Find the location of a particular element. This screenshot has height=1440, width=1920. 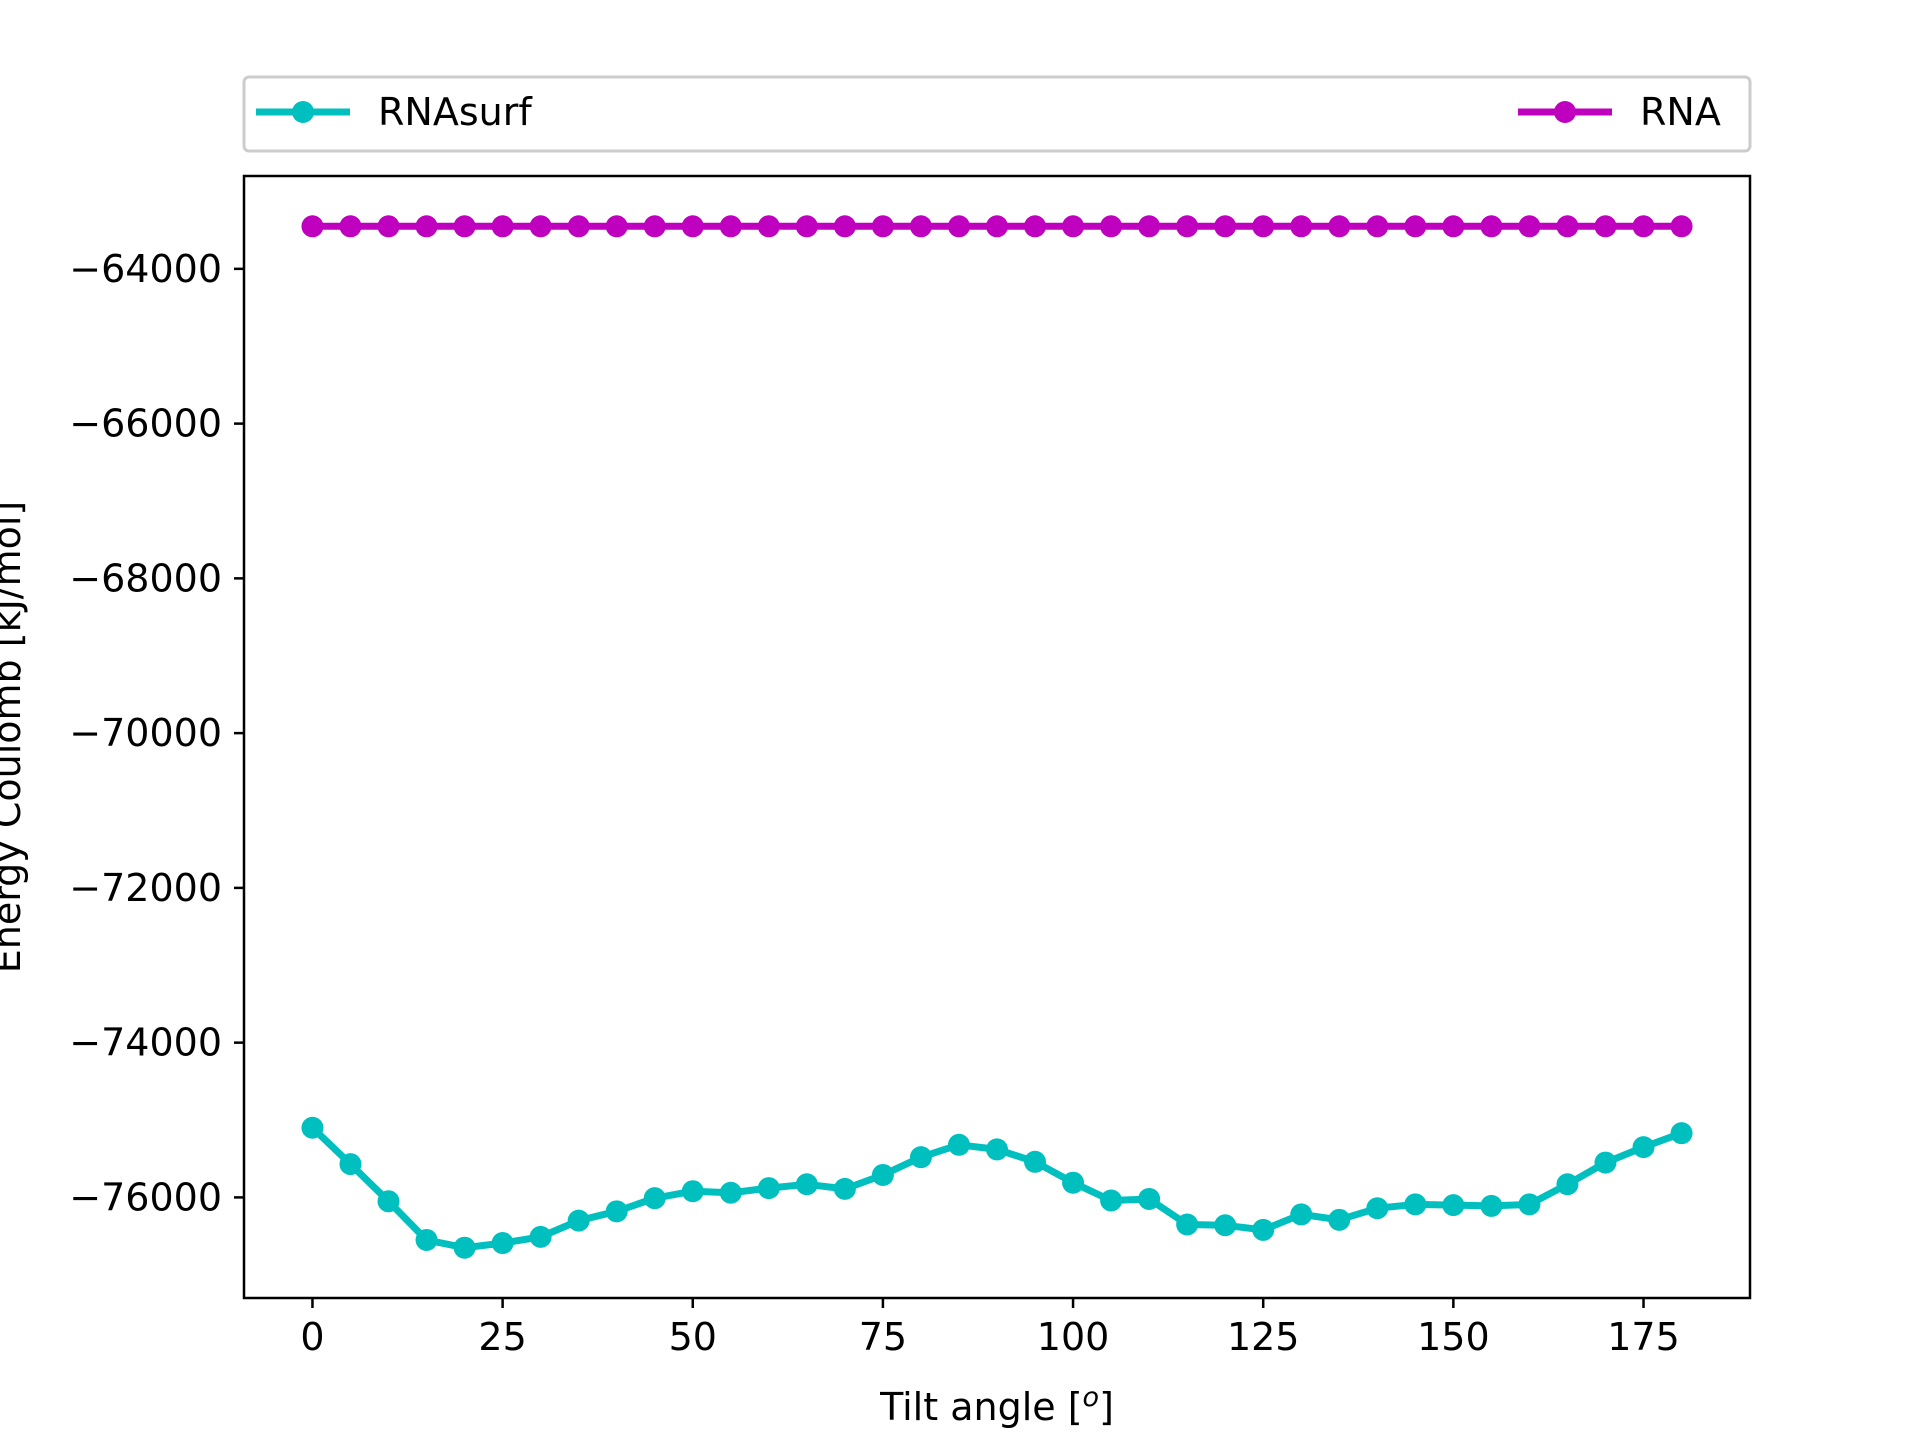

legend: RNAsurf RNA is located at coordinates (997, 114).